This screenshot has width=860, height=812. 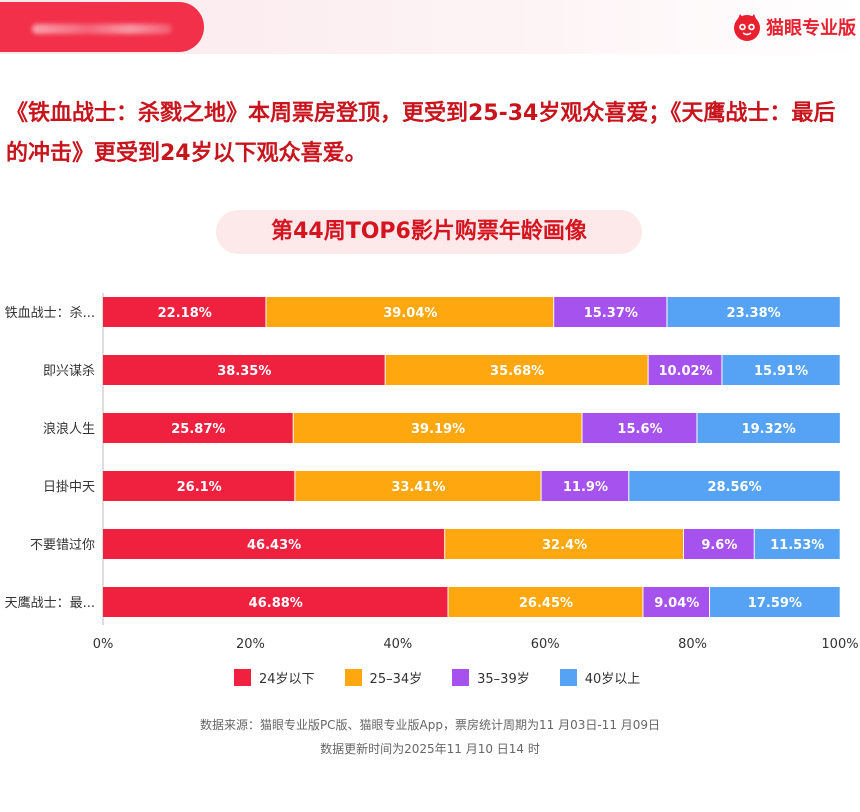 I want to click on legend-item: 35–39岁, so click(x=491, y=677).